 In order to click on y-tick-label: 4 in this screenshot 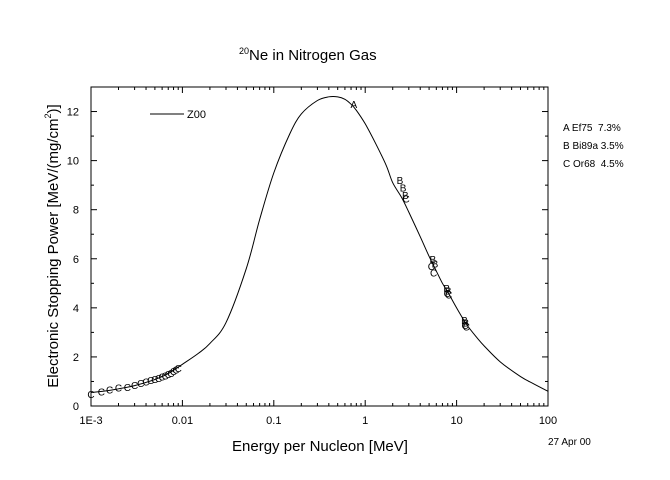, I will do `click(76, 309)`.